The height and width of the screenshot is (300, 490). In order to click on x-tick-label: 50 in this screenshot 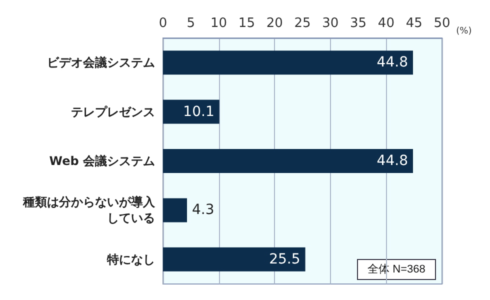, I will do `click(442, 23)`.